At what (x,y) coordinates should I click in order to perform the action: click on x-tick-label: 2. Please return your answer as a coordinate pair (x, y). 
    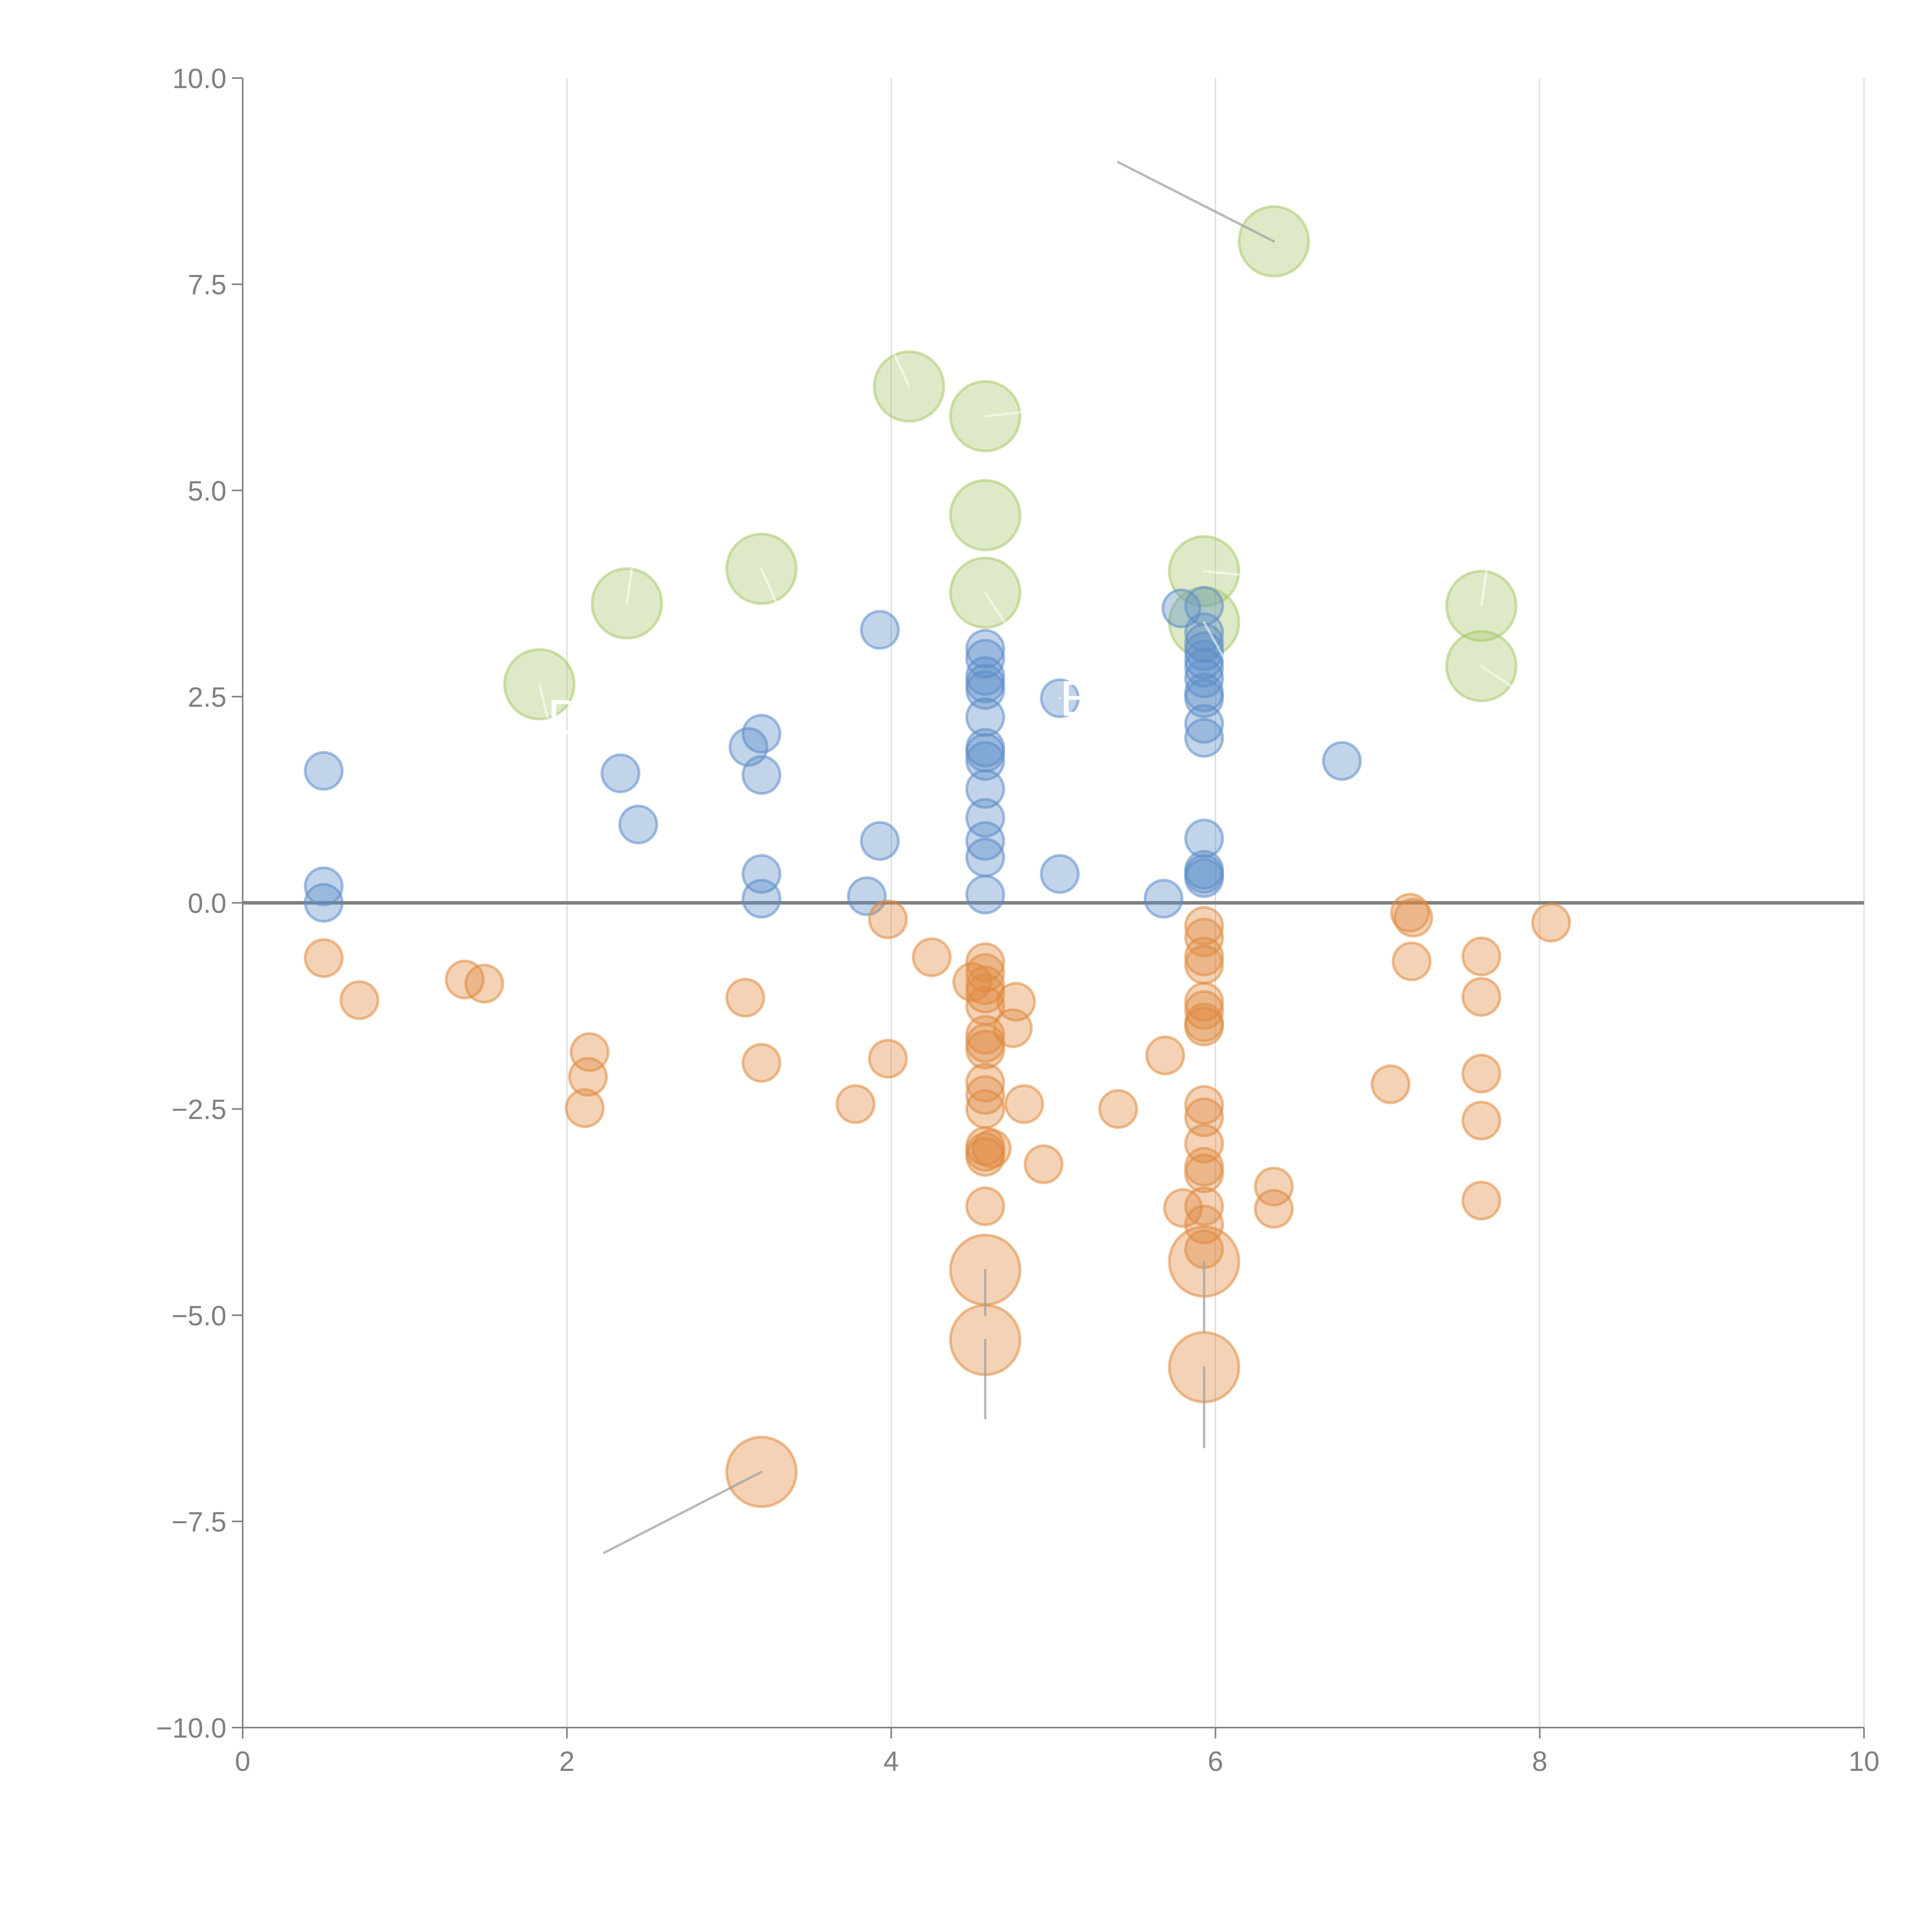
    Looking at the image, I should click on (567, 1761).